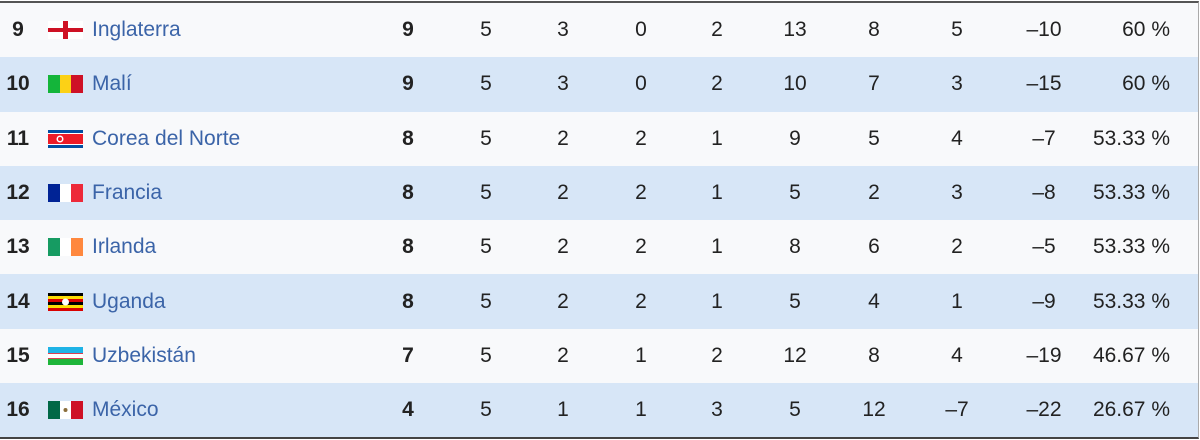 The image size is (1200, 440). What do you see at coordinates (874, 84) in the screenshot?
I see `goals-against-cell: 7` at bounding box center [874, 84].